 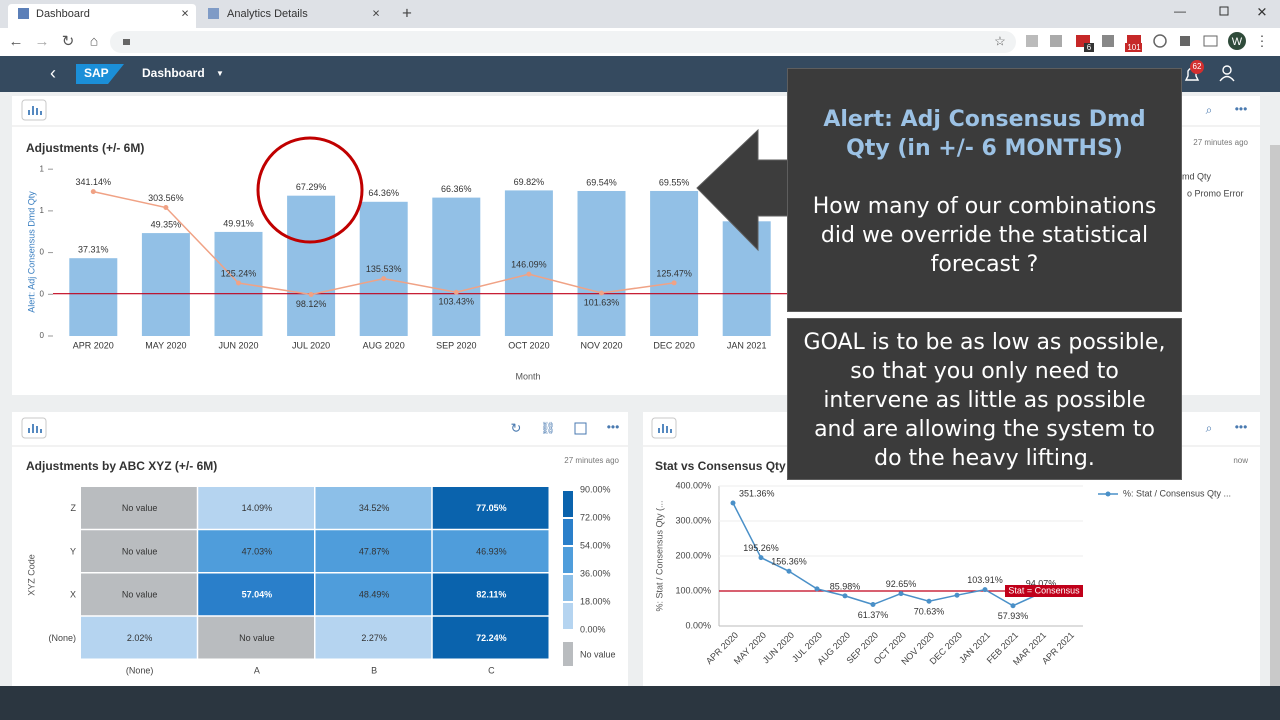 What do you see at coordinates (1108, 494) in the screenshot?
I see `legend-marker` at bounding box center [1108, 494].